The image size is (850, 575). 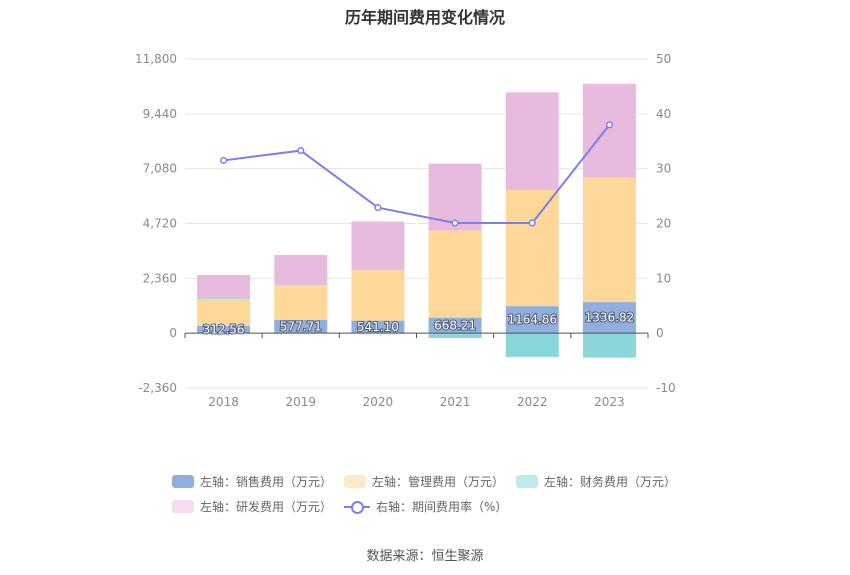 I want to click on right-axis-tick-label: 20, so click(x=663, y=224).